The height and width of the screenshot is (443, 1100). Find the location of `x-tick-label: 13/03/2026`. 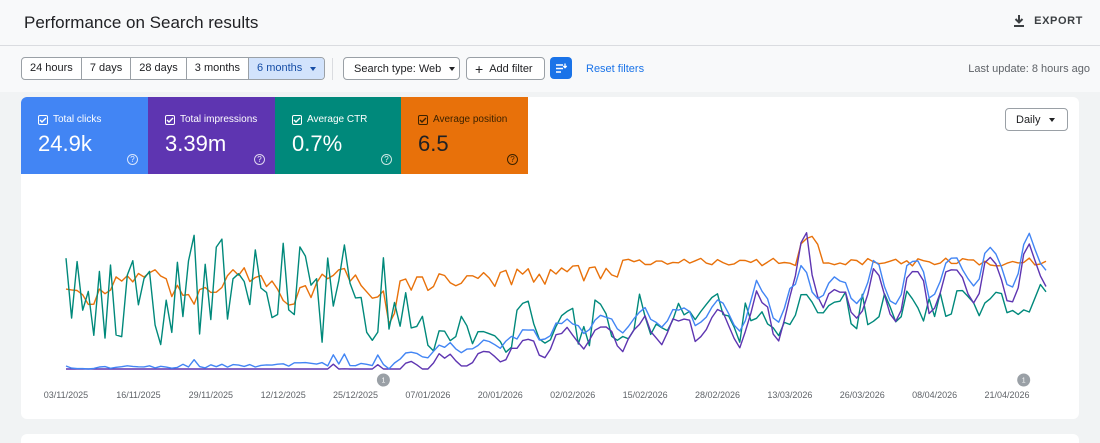

x-tick-label: 13/03/2026 is located at coordinates (789, 395).